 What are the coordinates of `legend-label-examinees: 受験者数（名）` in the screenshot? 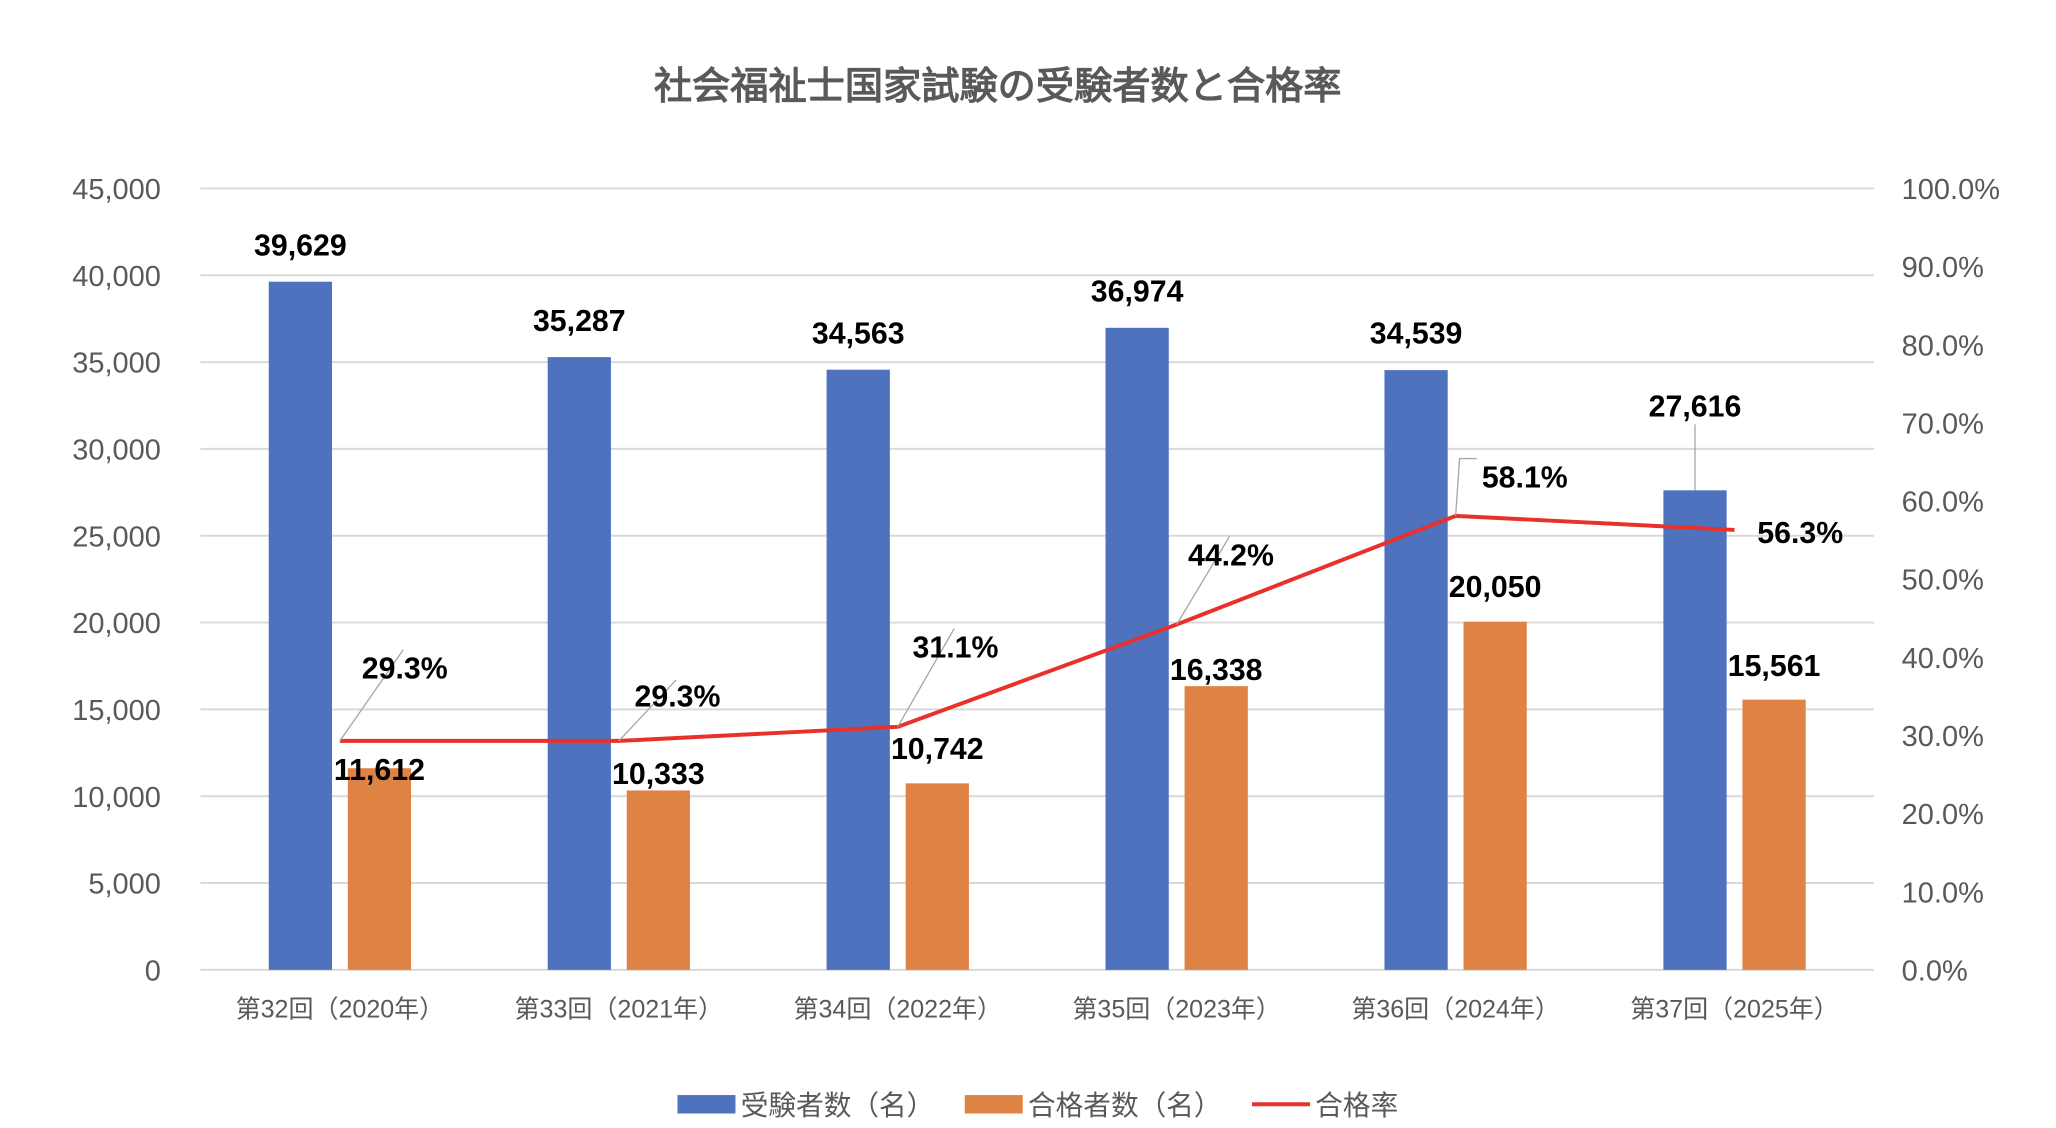 It's located at (838, 1105).